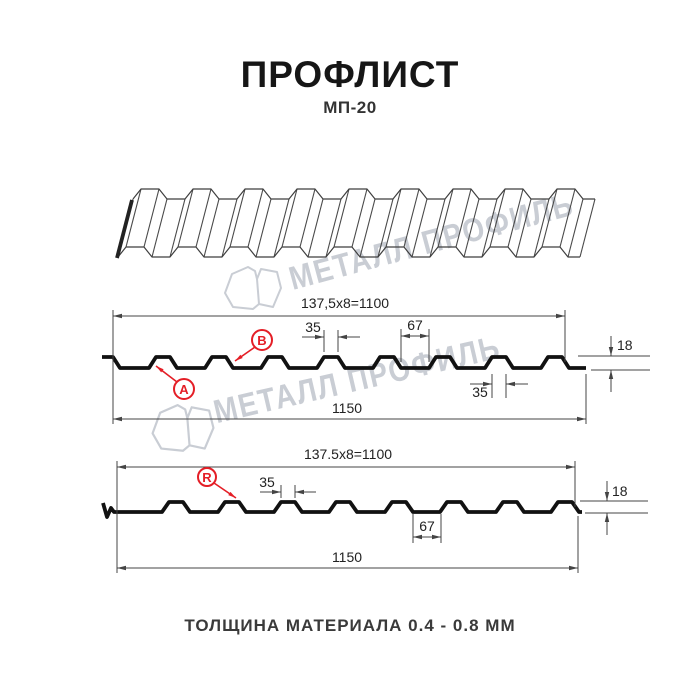 This screenshot has width=700, height=700. What do you see at coordinates (345, 303) in the screenshot?
I see `module-width-label: 137,5x8=1100` at bounding box center [345, 303].